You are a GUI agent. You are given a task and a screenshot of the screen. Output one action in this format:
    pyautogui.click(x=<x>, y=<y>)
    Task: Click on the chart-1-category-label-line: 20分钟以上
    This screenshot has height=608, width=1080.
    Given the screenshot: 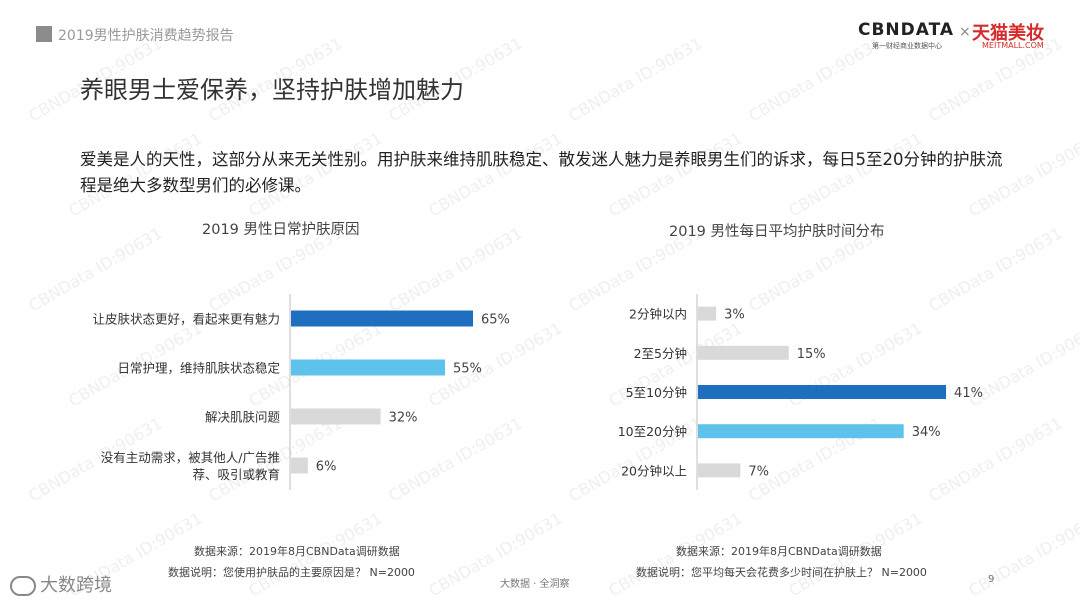 What is the action you would take?
    pyautogui.click(x=654, y=470)
    